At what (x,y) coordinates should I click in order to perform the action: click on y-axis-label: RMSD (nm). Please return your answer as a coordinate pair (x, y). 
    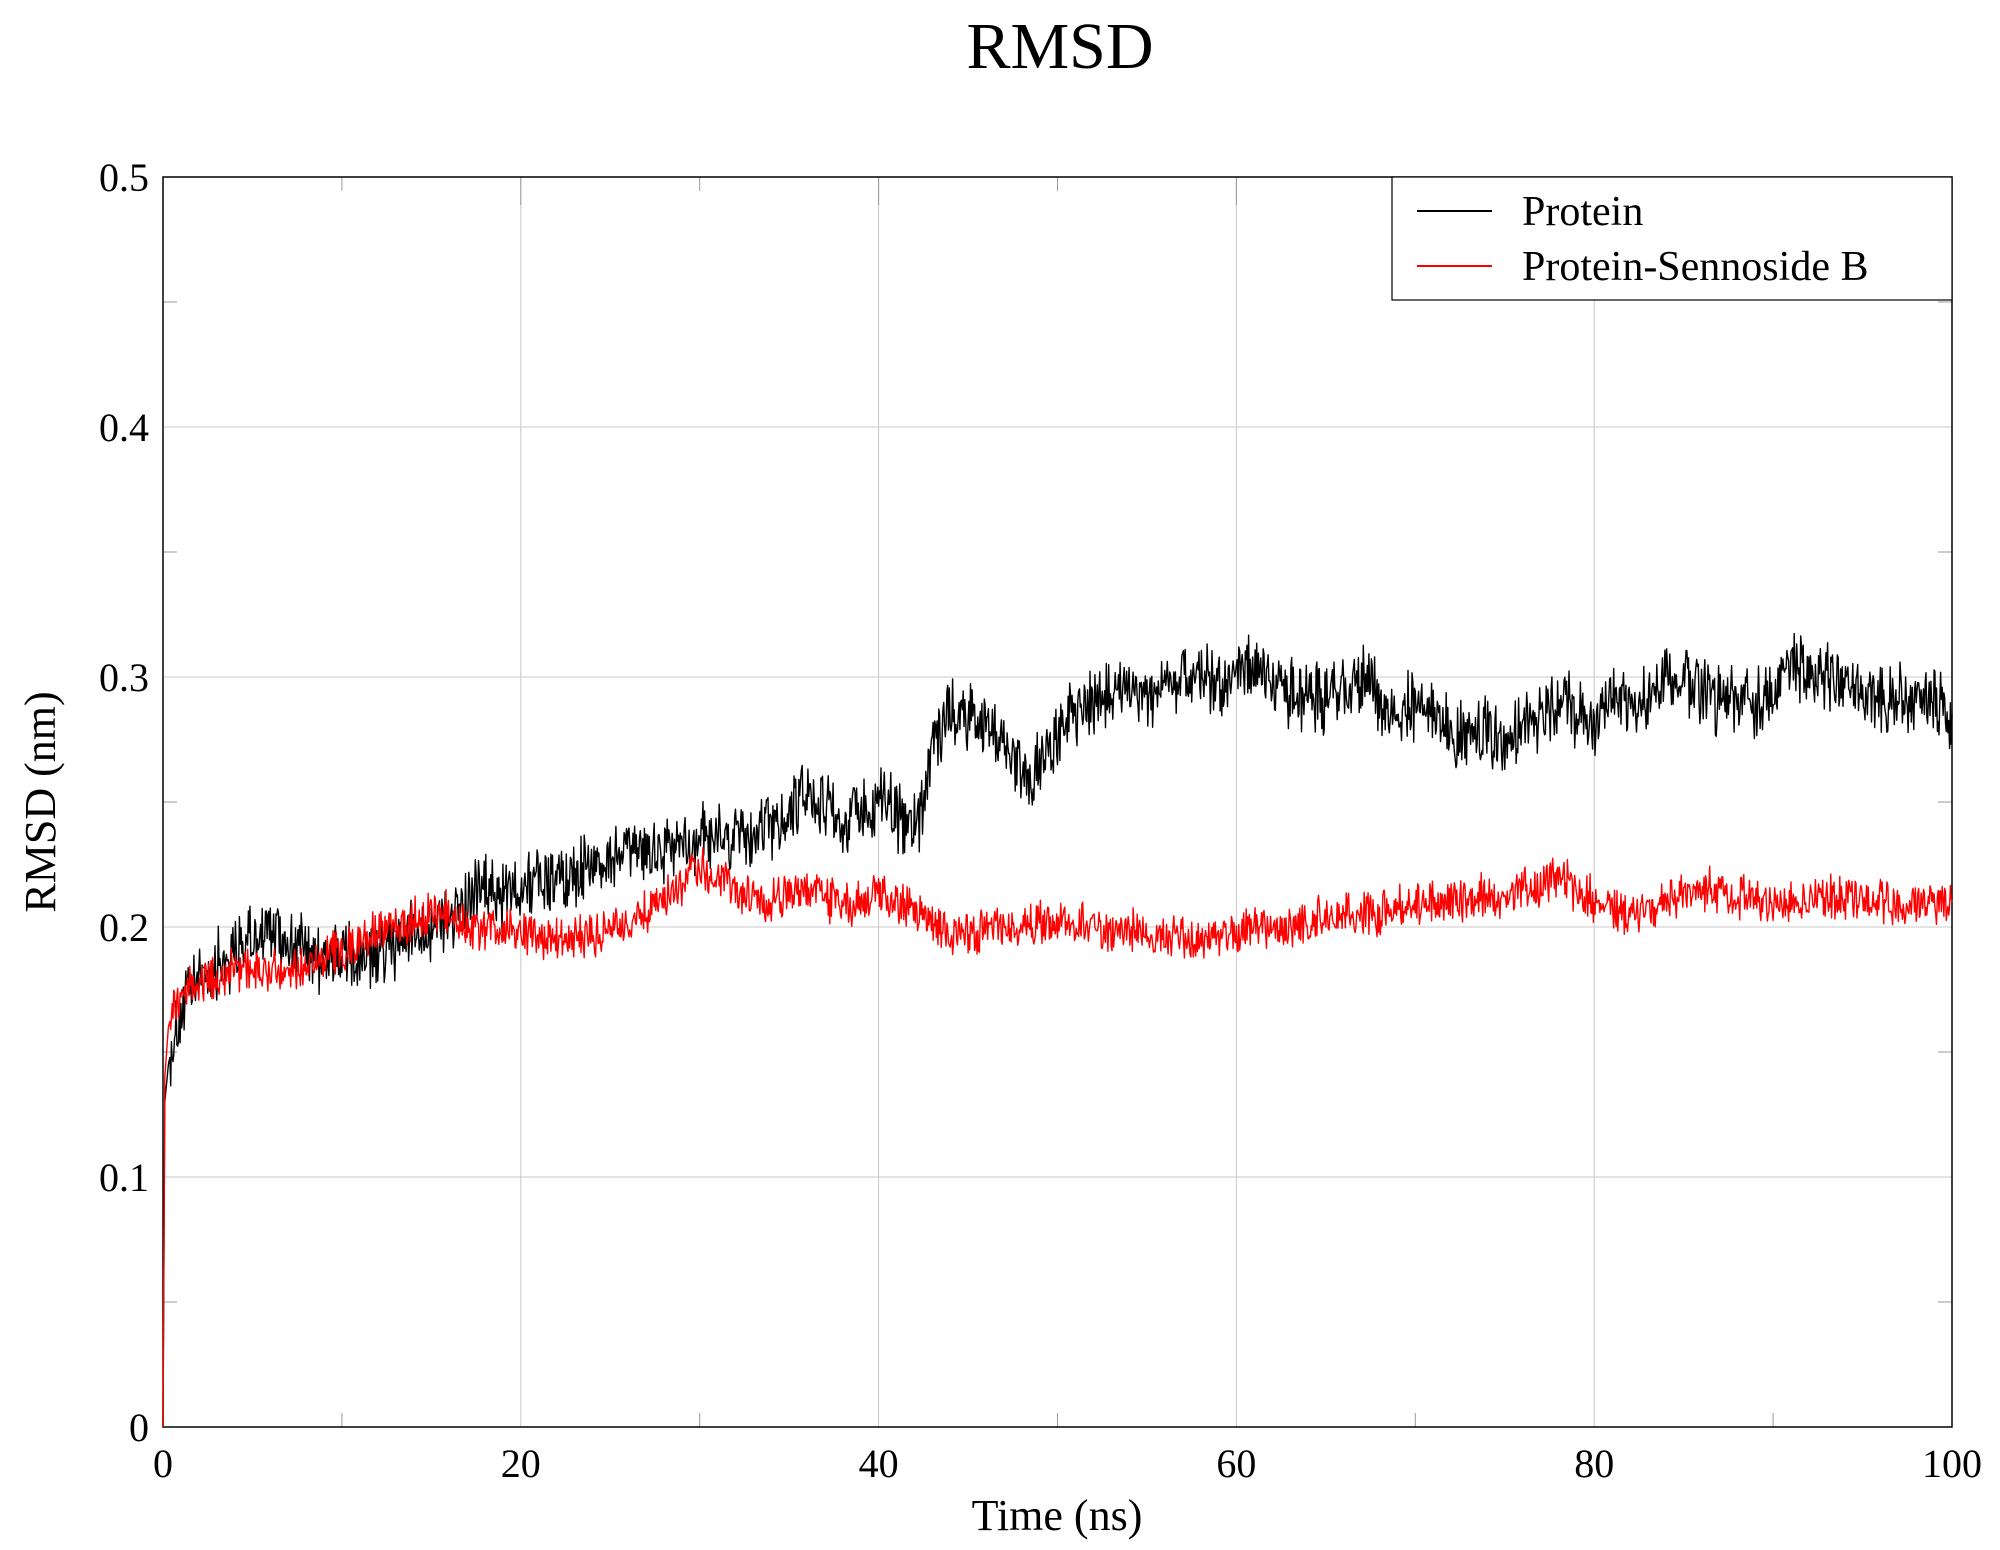
    Looking at the image, I should click on (40, 801).